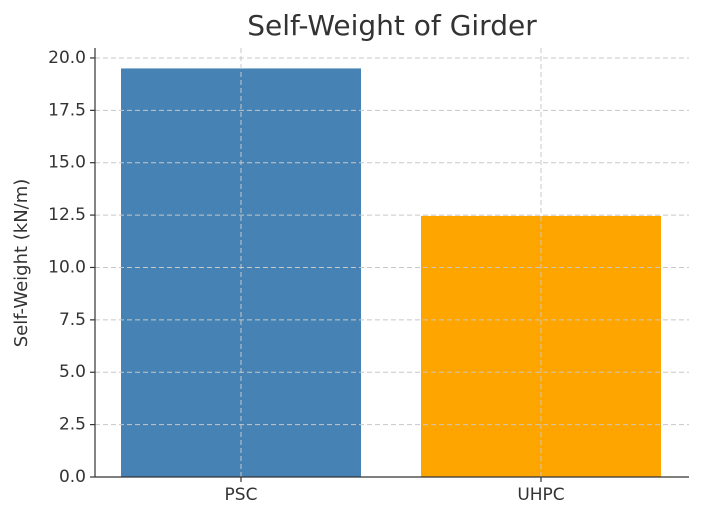 The width and height of the screenshot is (701, 520). Describe the element at coordinates (72, 477) in the screenshot. I see `y-tick-label: 0.0` at that location.